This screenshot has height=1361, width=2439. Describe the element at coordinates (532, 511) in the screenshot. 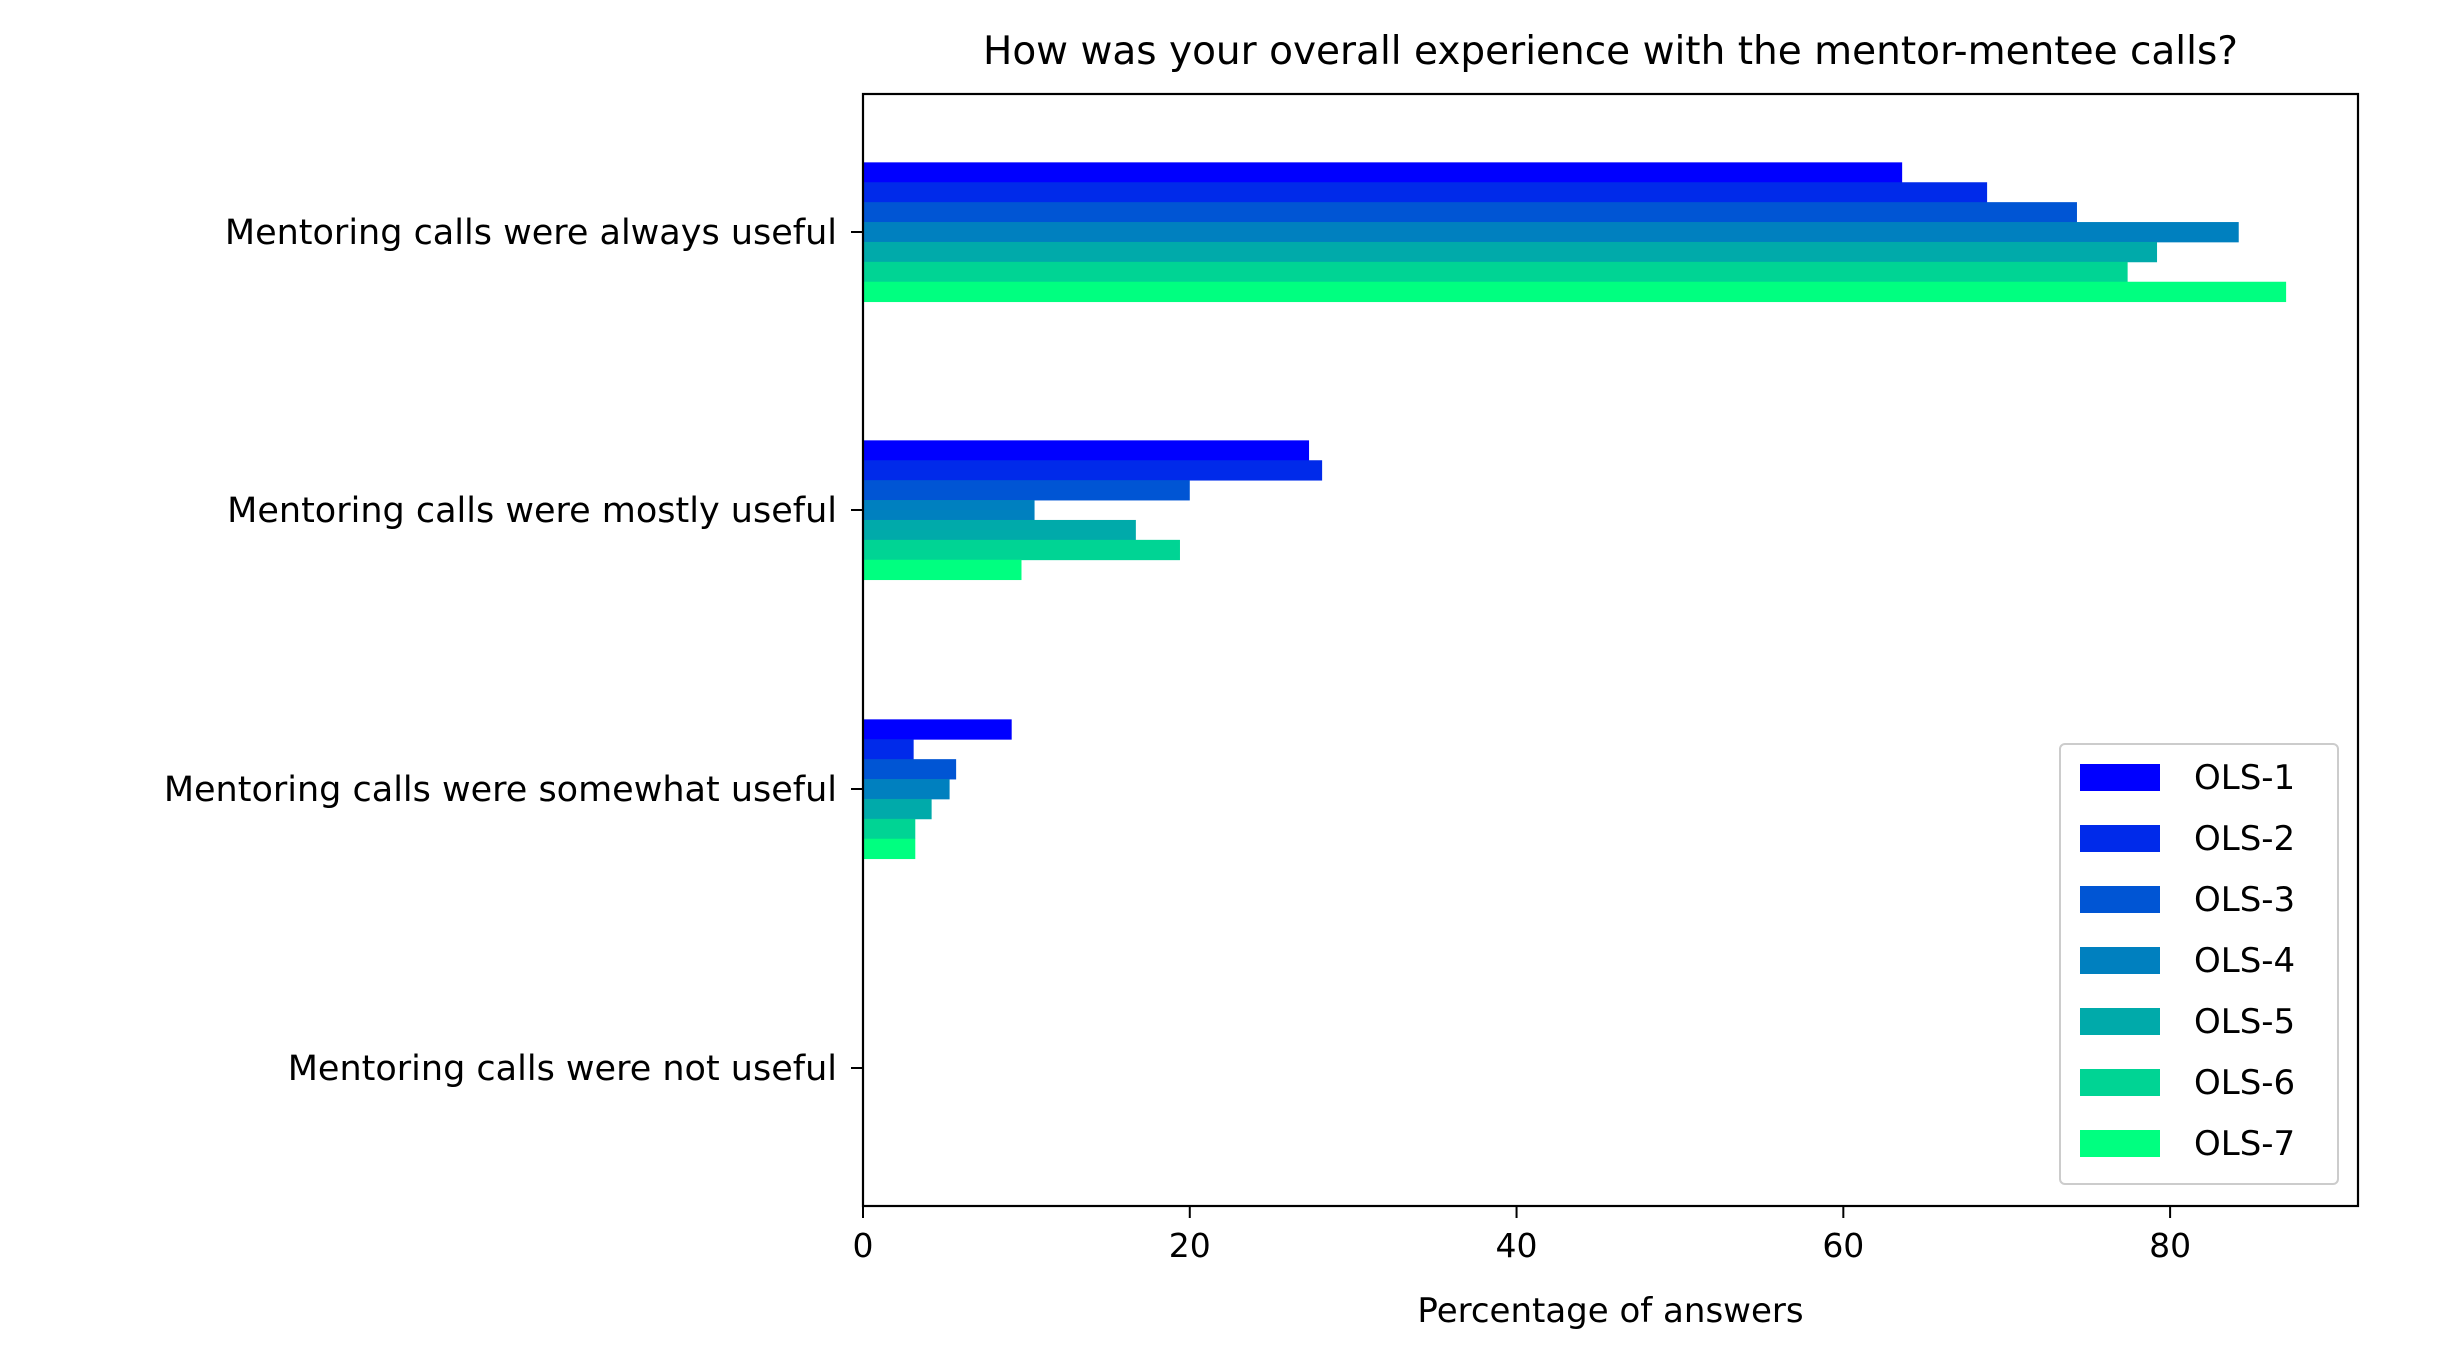

I see `y-tick-label: Mentoring calls were mostly useful` at that location.